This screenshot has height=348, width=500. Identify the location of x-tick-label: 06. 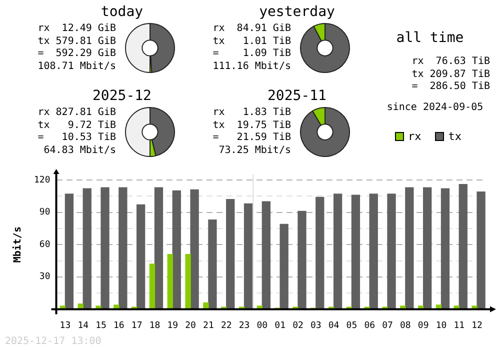
(370, 325).